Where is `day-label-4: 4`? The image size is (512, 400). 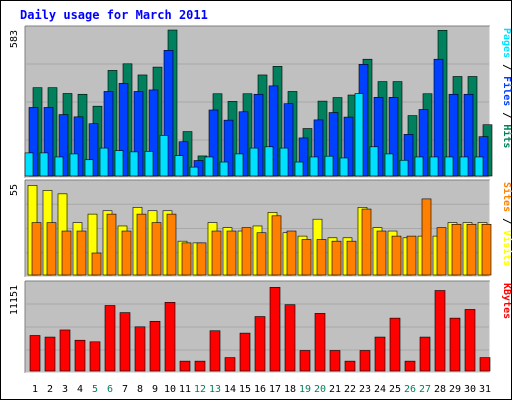
day-label-4: 4 is located at coordinates (80, 389).